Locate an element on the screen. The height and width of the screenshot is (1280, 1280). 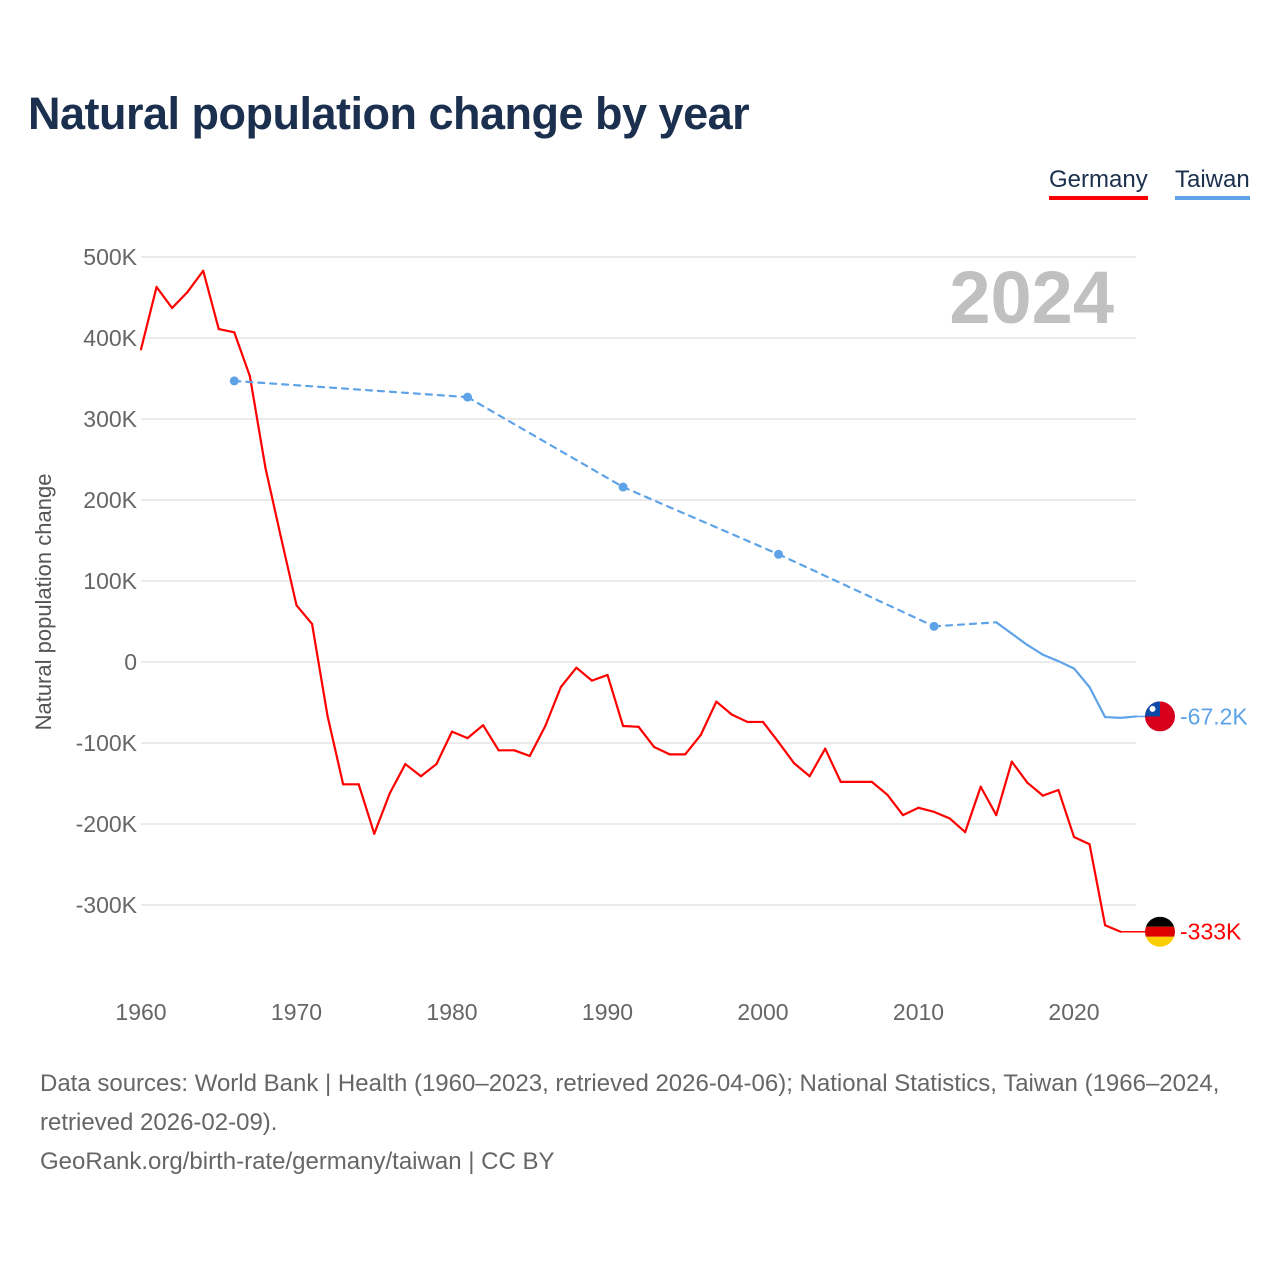
x-tick-label: 2010 is located at coordinates (918, 1012).